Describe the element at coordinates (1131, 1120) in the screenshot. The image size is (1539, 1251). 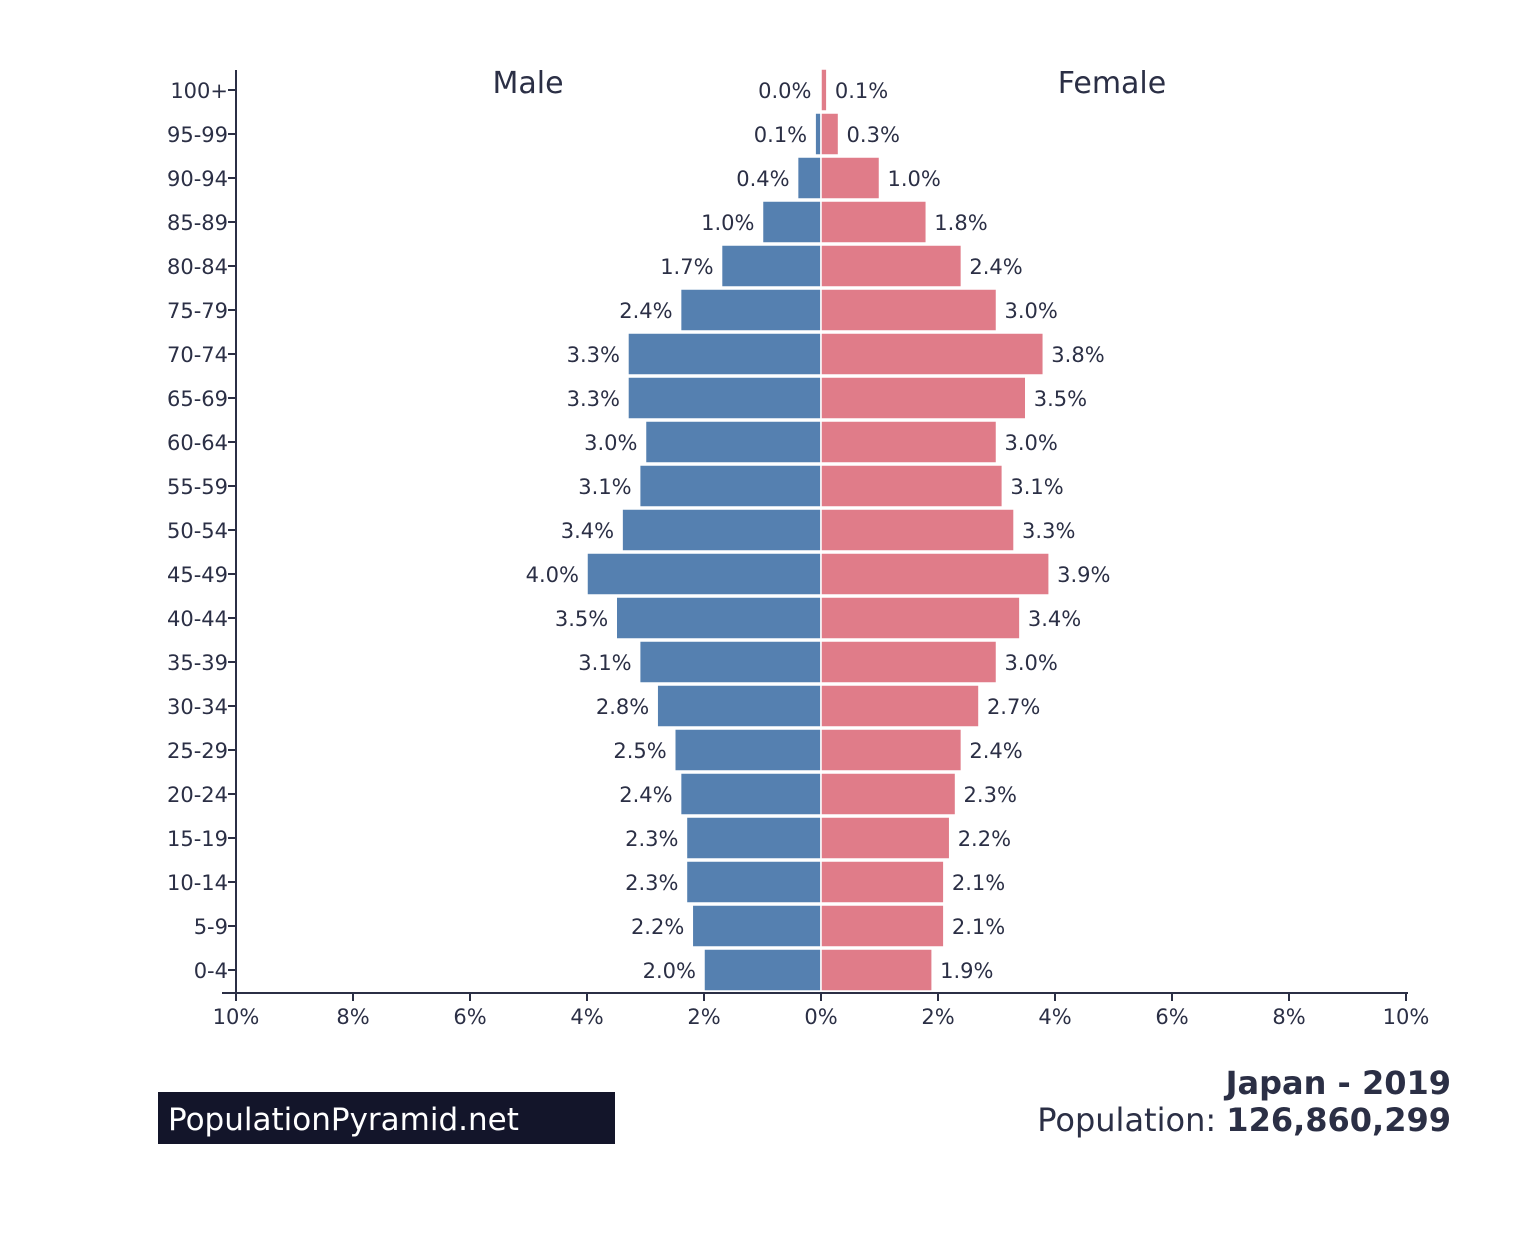
I see `population-label: Population:` at that location.